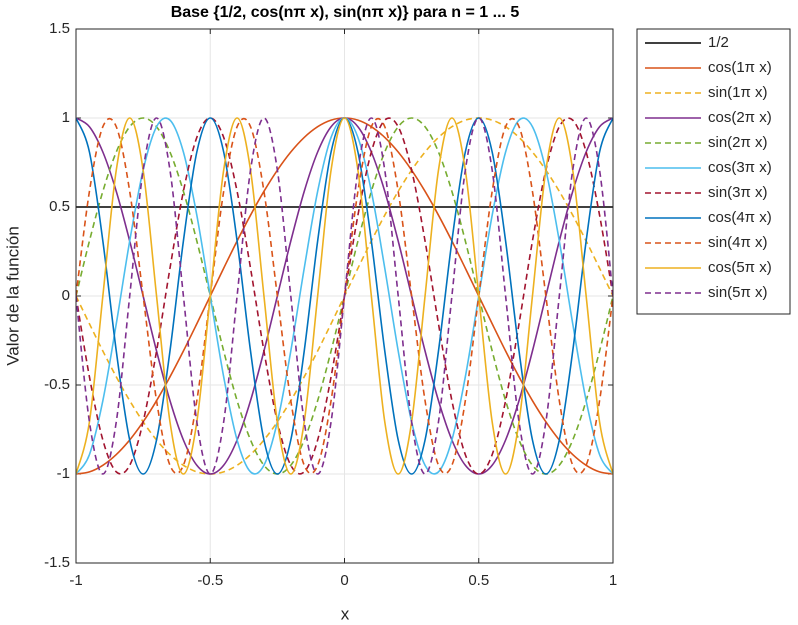 This screenshot has width=798, height=625. What do you see at coordinates (66, 117) in the screenshot?
I see `y-tick-label: 1` at bounding box center [66, 117].